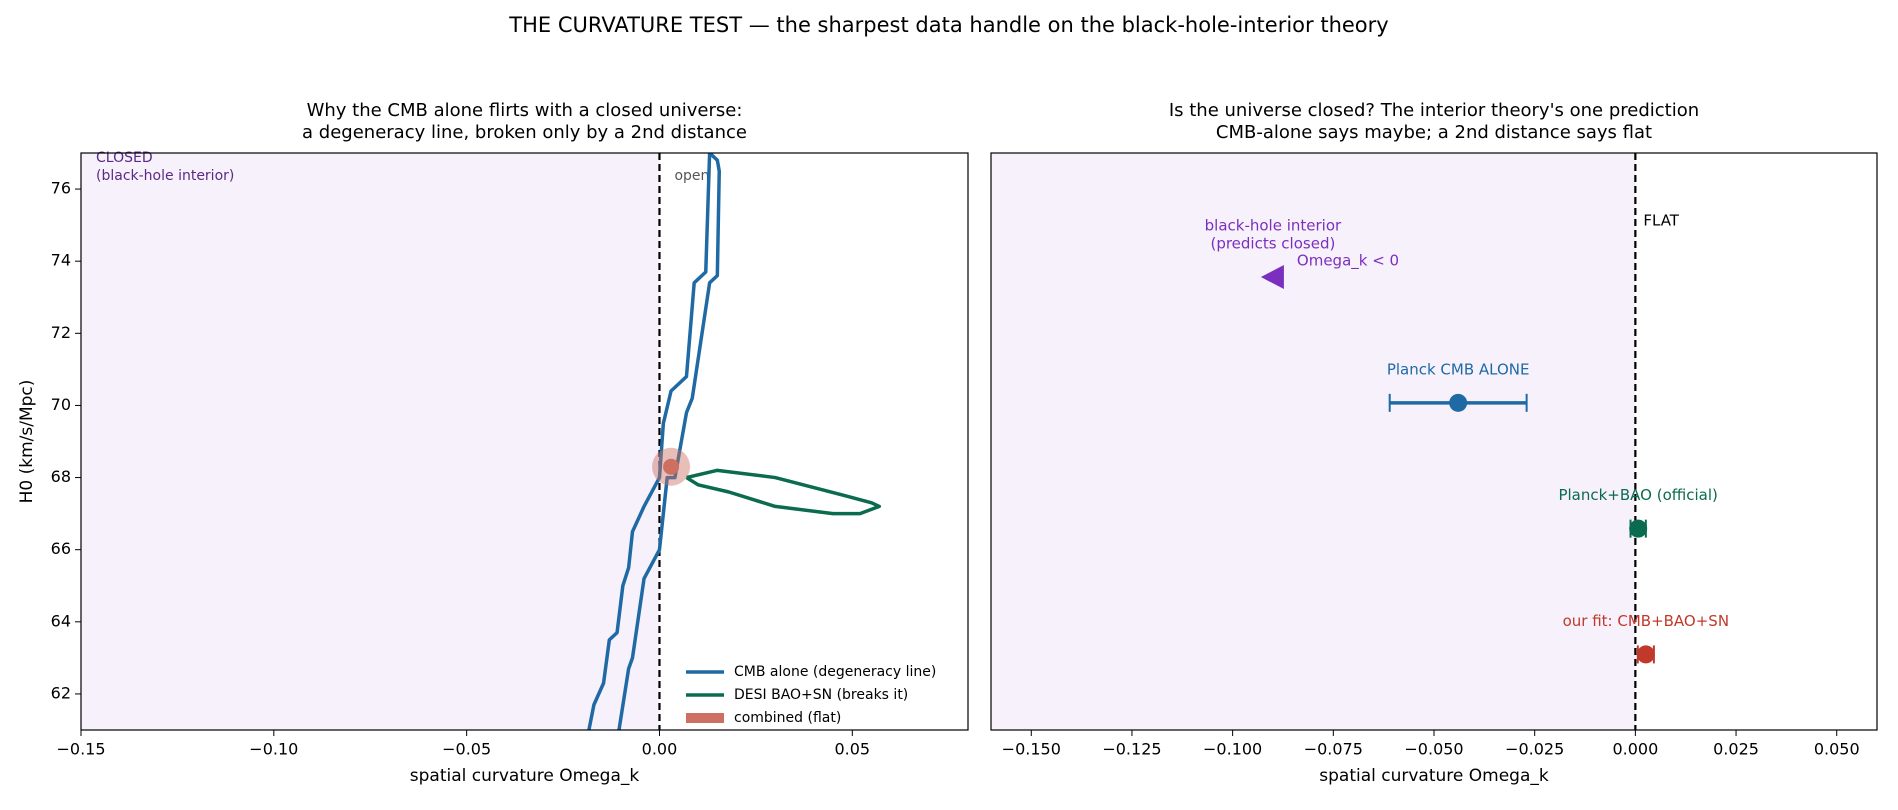  What do you see at coordinates (273, 749) in the screenshot?
I see `x-tick-label: −0.10` at bounding box center [273, 749].